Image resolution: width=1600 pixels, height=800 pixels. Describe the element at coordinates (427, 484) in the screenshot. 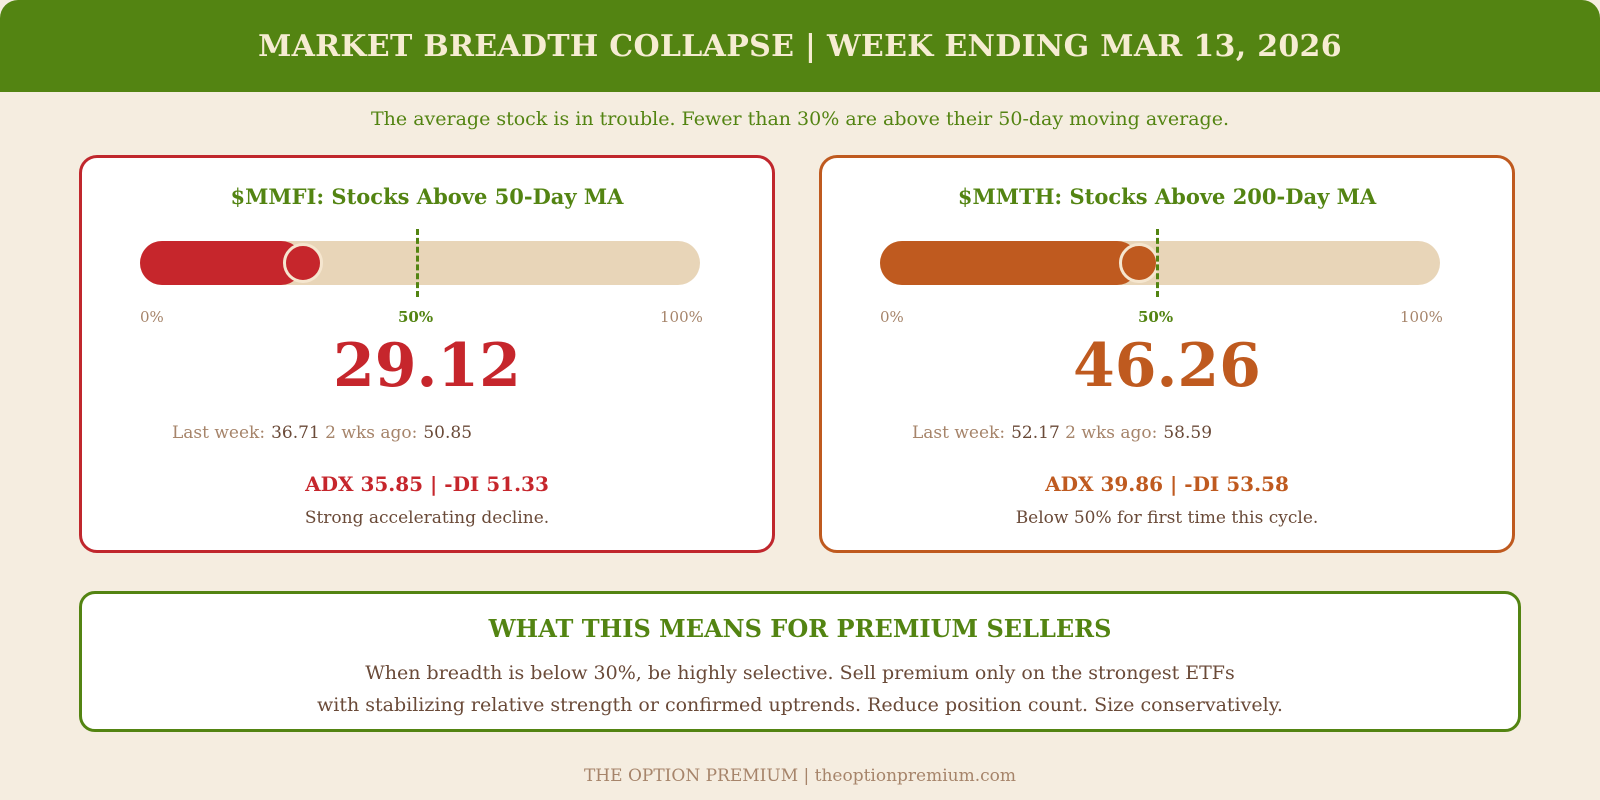

I see `mmfi-adx: ADX 35.85 | -DI 51.33` at that location.